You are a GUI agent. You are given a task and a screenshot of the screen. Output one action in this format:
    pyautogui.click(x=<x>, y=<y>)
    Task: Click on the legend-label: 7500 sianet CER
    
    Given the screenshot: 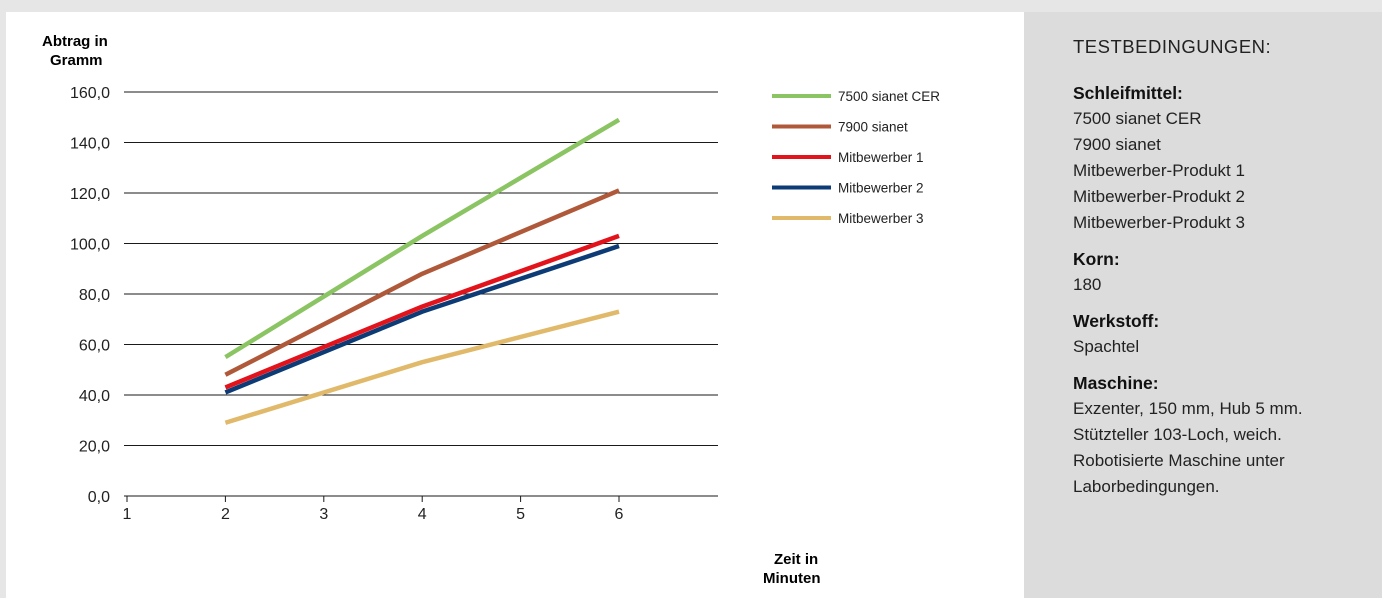 What is the action you would take?
    pyautogui.click(x=889, y=96)
    